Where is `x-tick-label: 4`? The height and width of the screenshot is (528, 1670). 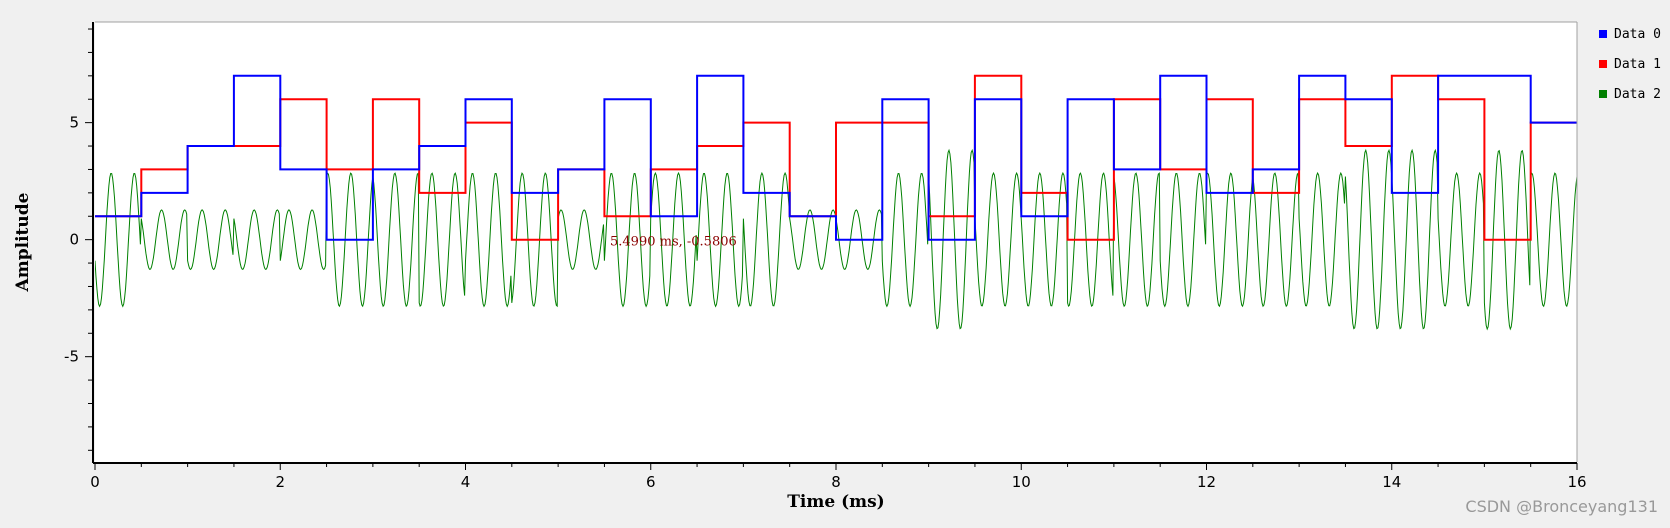
x-tick-label: 4 is located at coordinates (466, 482).